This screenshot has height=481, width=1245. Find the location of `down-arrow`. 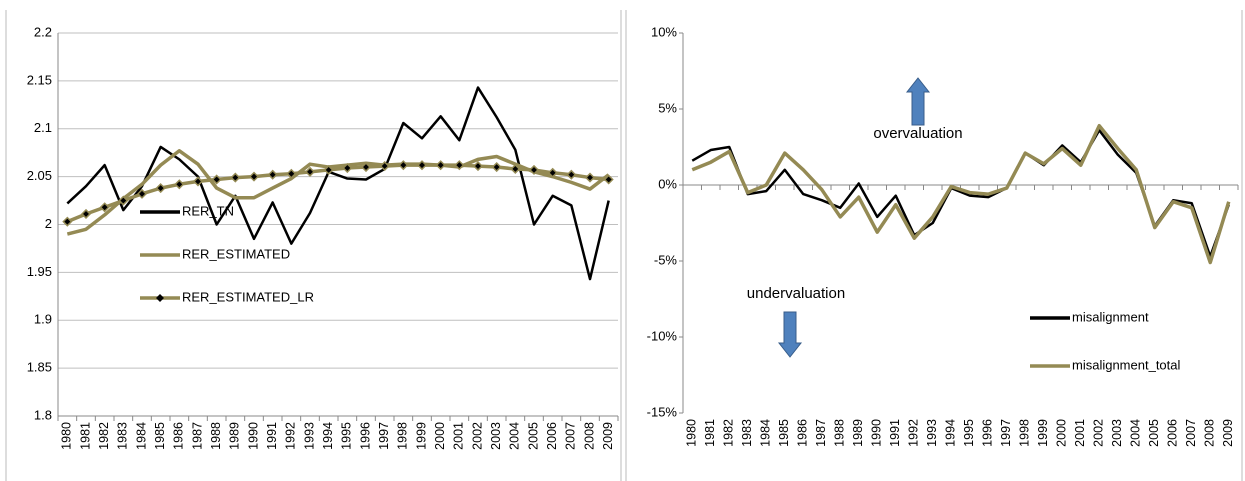

down-arrow is located at coordinates (790, 334).